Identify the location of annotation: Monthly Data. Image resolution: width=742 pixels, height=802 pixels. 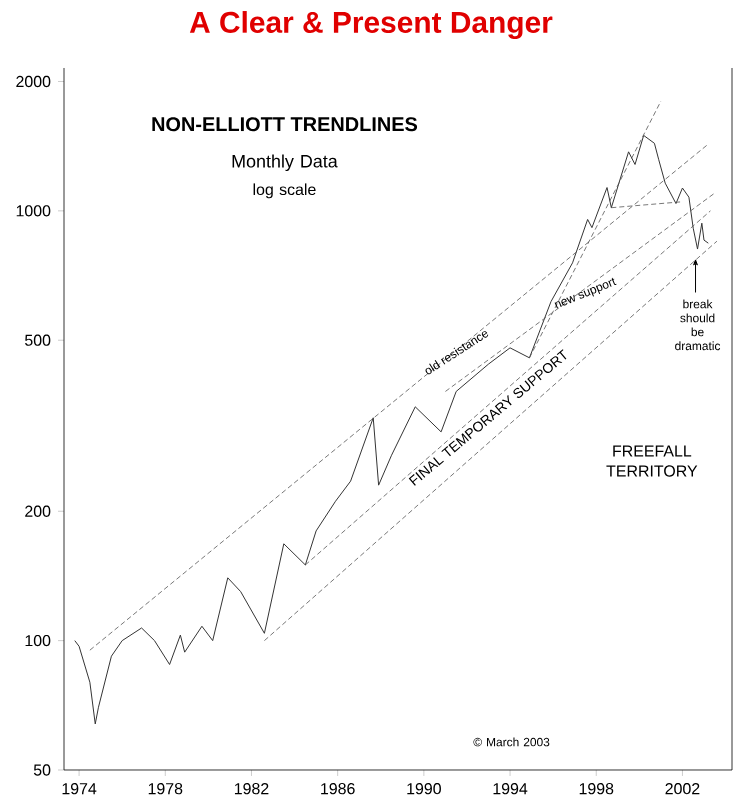
(285, 163).